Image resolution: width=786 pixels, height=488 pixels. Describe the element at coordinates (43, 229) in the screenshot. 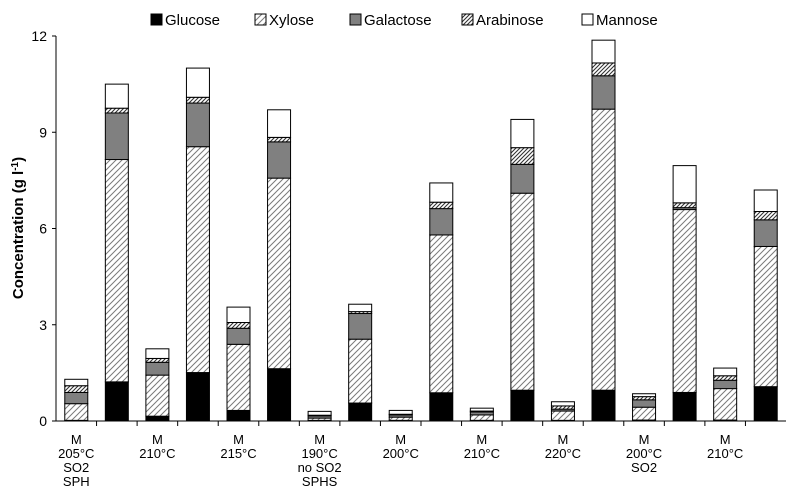

I see `y-tick-label: 6` at that location.